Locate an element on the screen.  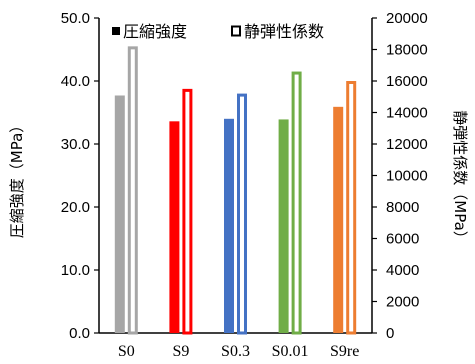
y2-axis-title: 静弾性係数（MPa） is located at coordinates (460, 178).